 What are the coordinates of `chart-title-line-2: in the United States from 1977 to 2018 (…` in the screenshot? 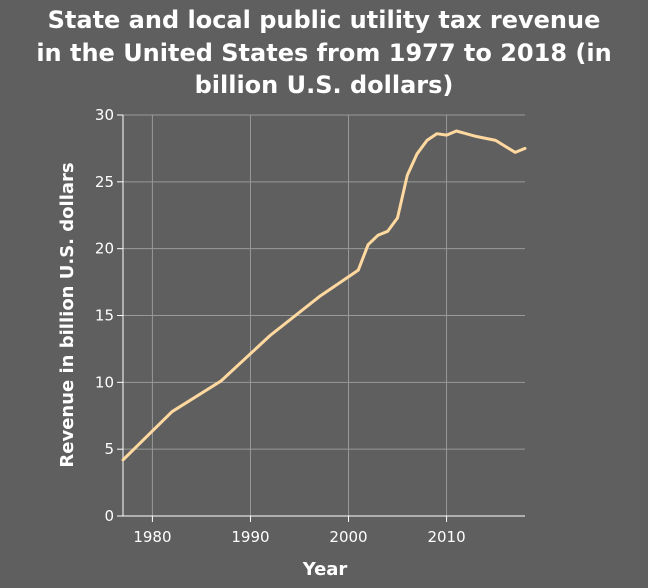 It's located at (323, 53).